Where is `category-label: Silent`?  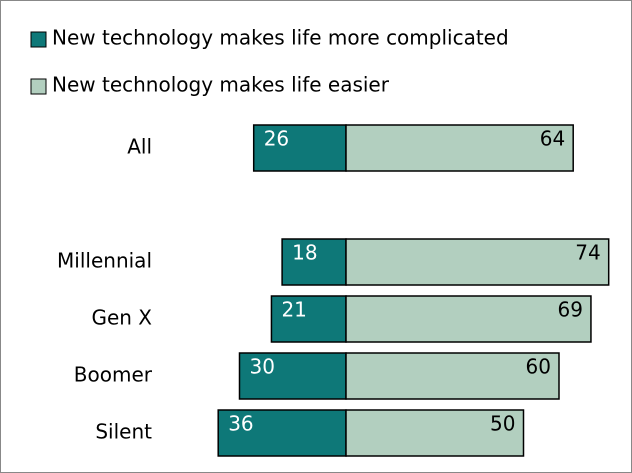
category-label: Silent is located at coordinates (123, 432).